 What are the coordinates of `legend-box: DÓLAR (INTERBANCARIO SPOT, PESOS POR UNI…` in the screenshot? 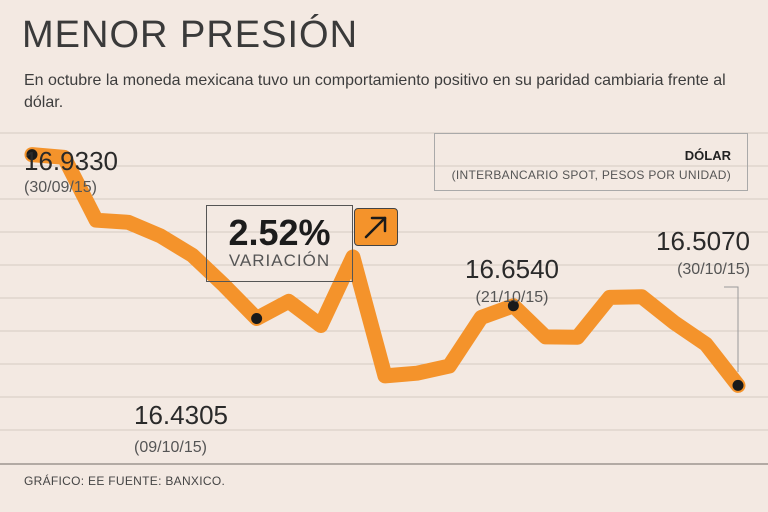 It's located at (591, 162).